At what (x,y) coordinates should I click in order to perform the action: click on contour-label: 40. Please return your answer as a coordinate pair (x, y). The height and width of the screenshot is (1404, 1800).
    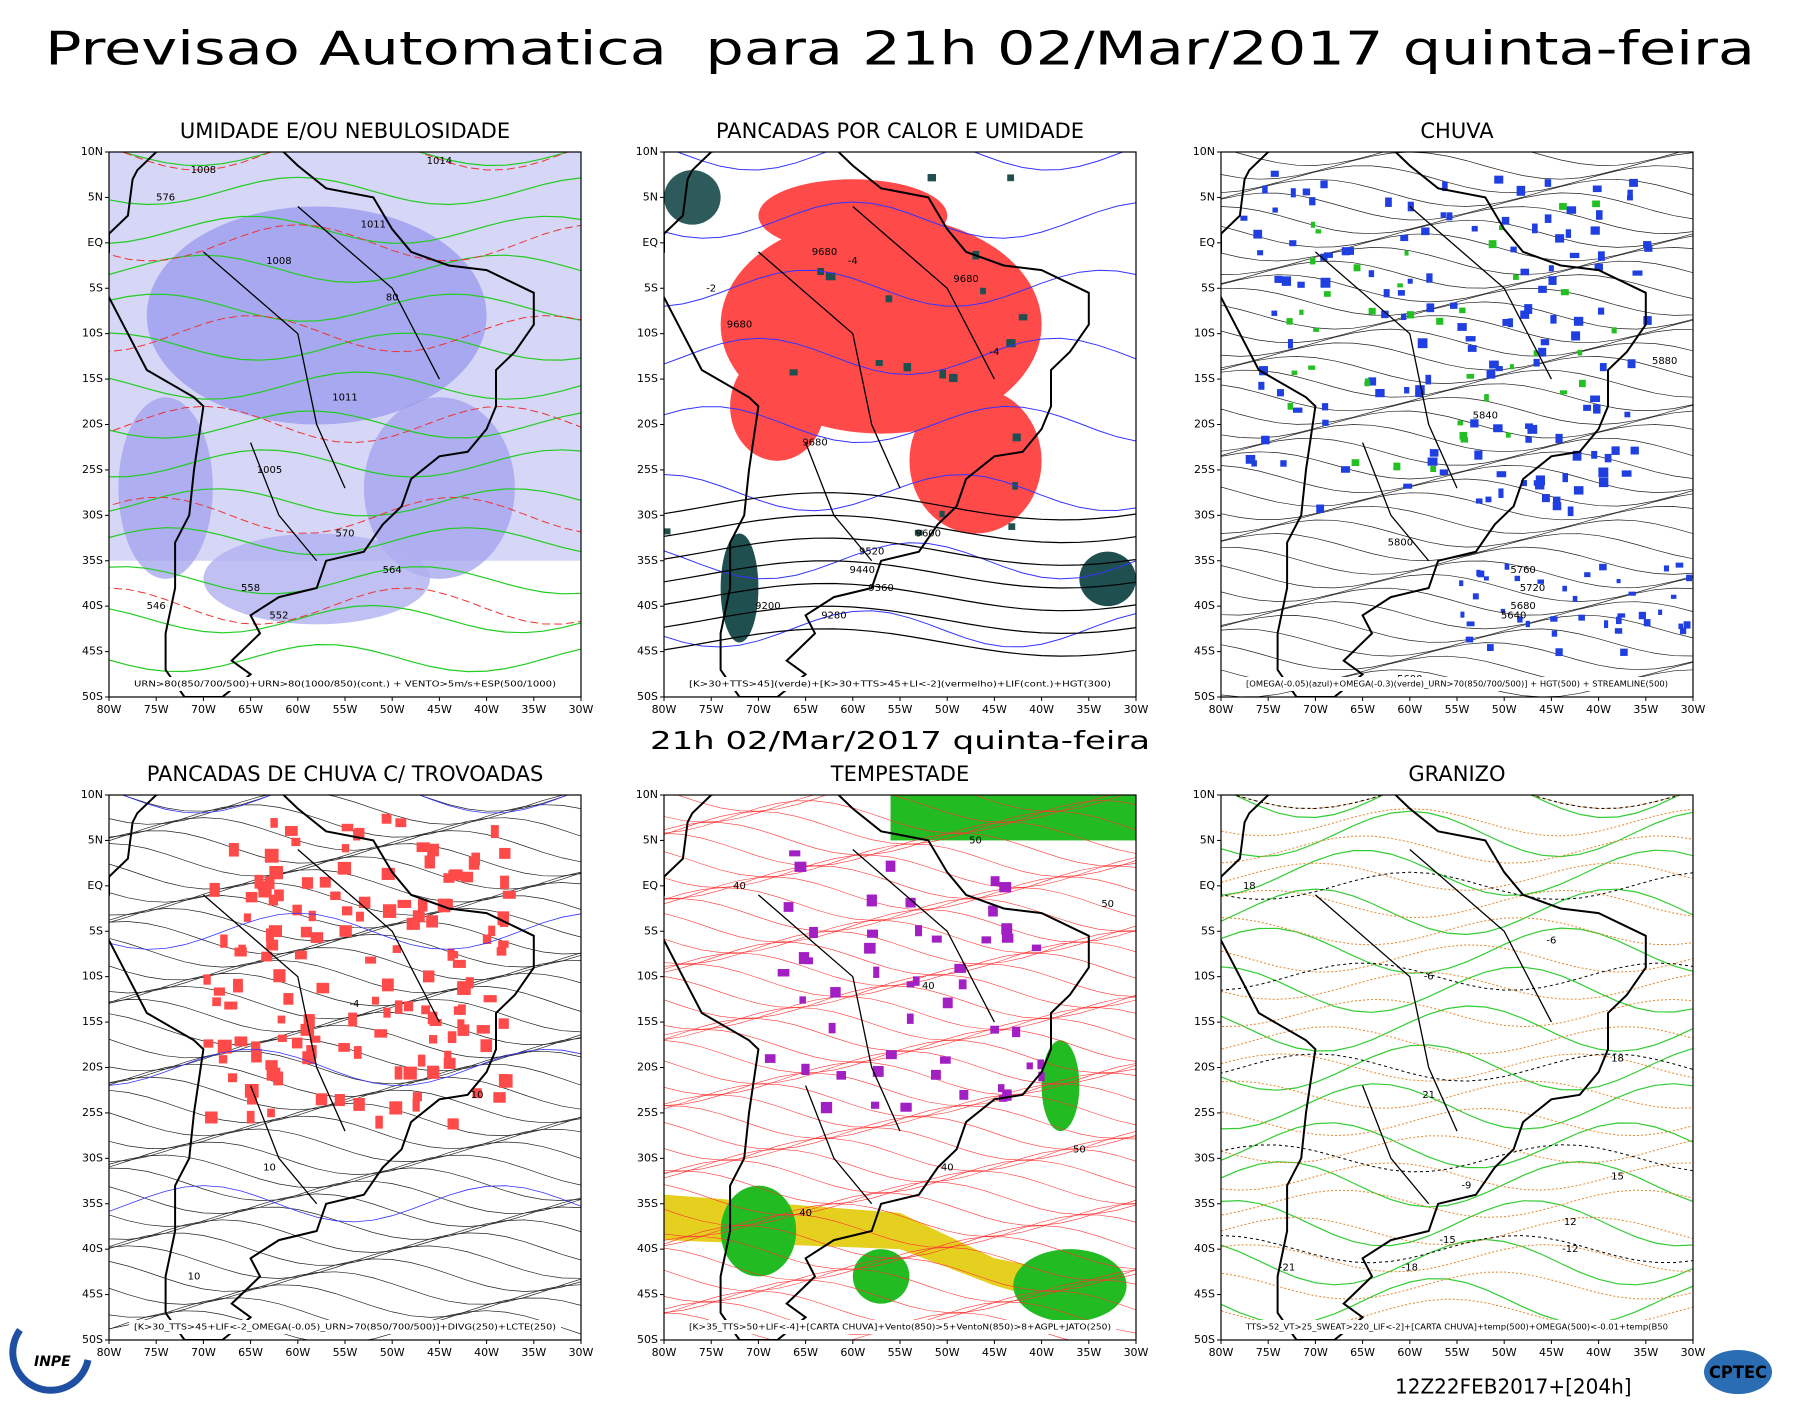
    Looking at the image, I should click on (805, 1213).